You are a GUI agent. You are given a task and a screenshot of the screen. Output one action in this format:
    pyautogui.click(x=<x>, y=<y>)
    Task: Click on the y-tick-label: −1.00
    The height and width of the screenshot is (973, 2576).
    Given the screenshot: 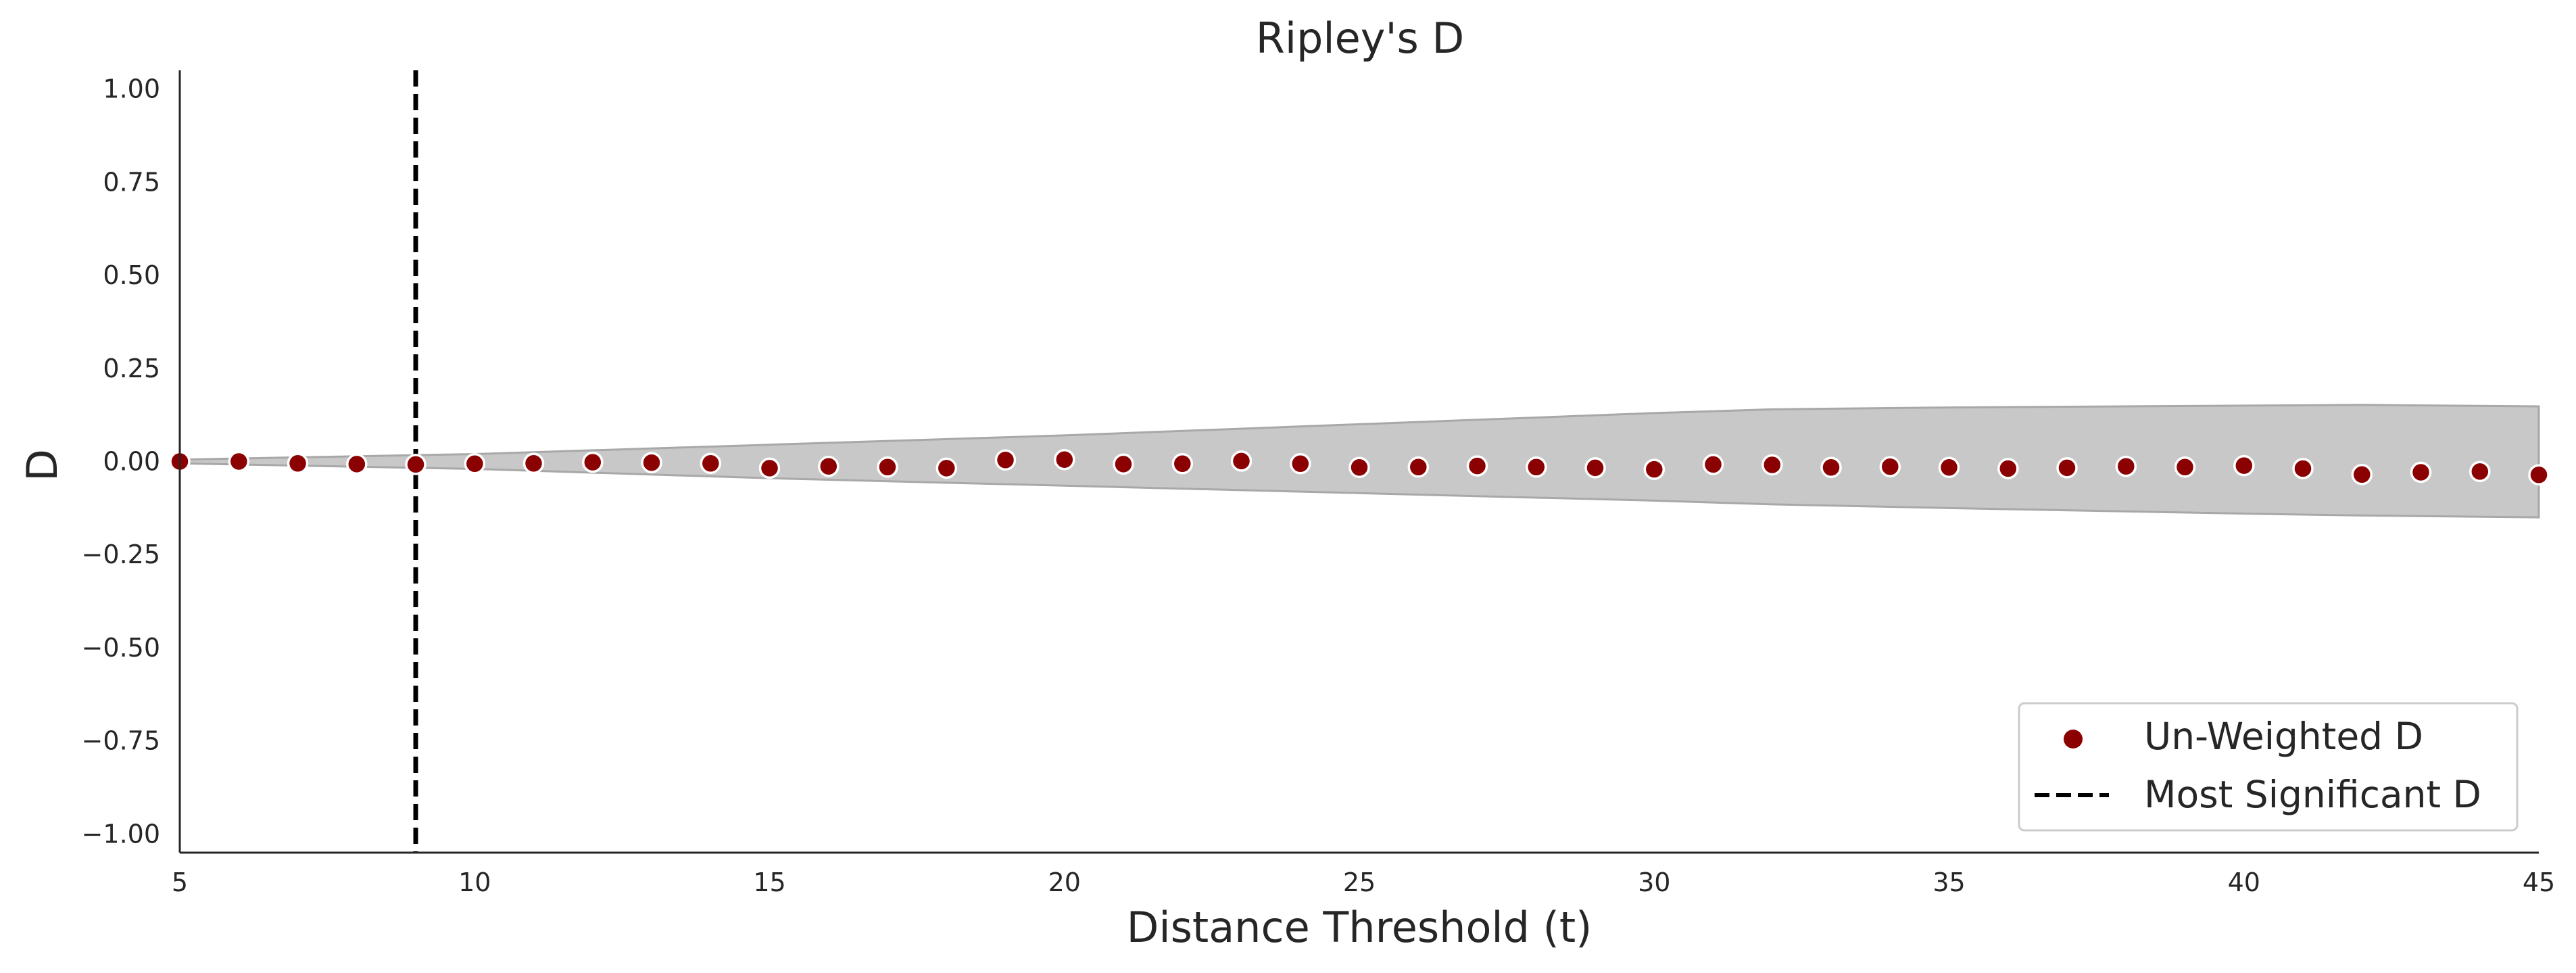 What is the action you would take?
    pyautogui.click(x=121, y=834)
    